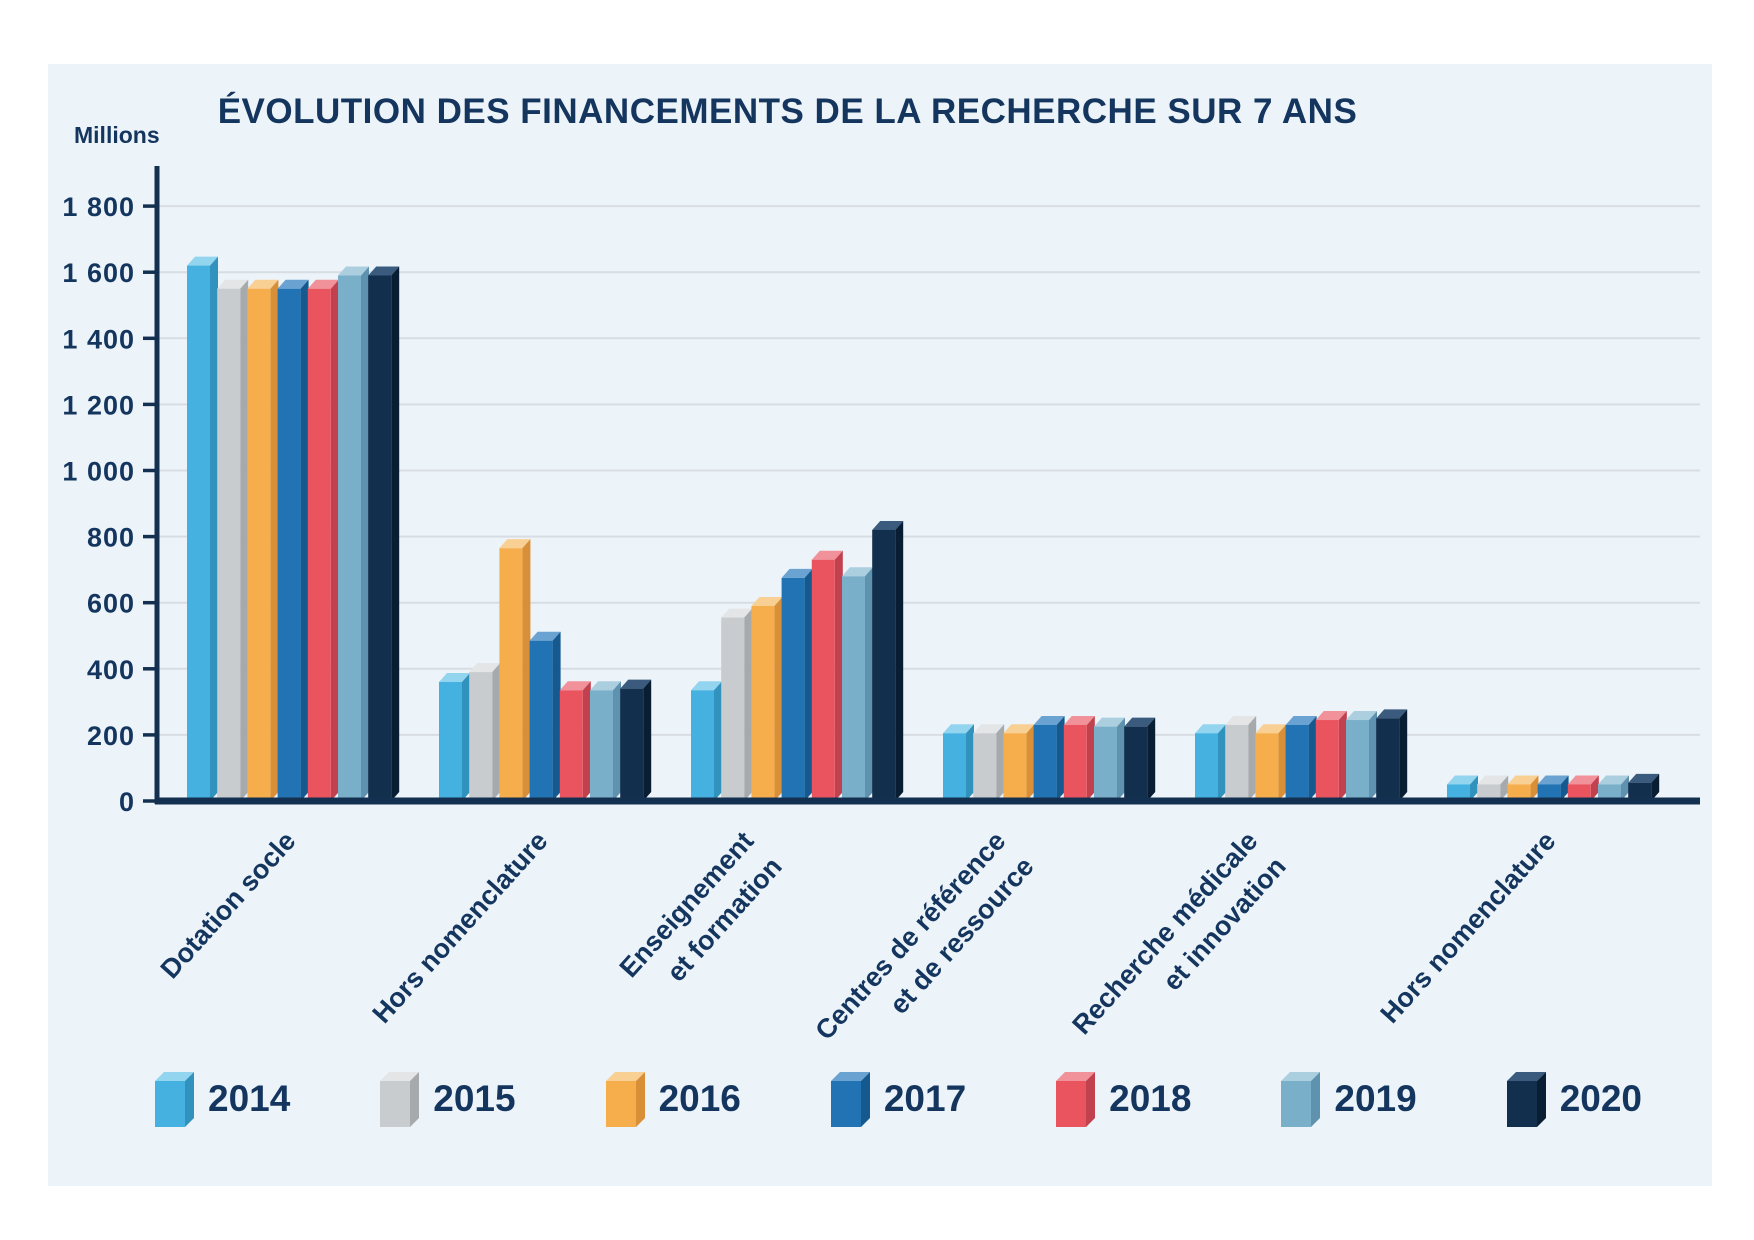 This screenshot has width=1754, height=1240. What do you see at coordinates (460, 927) in the screenshot?
I see `x-axis-category-label: Hors nomenclature` at bounding box center [460, 927].